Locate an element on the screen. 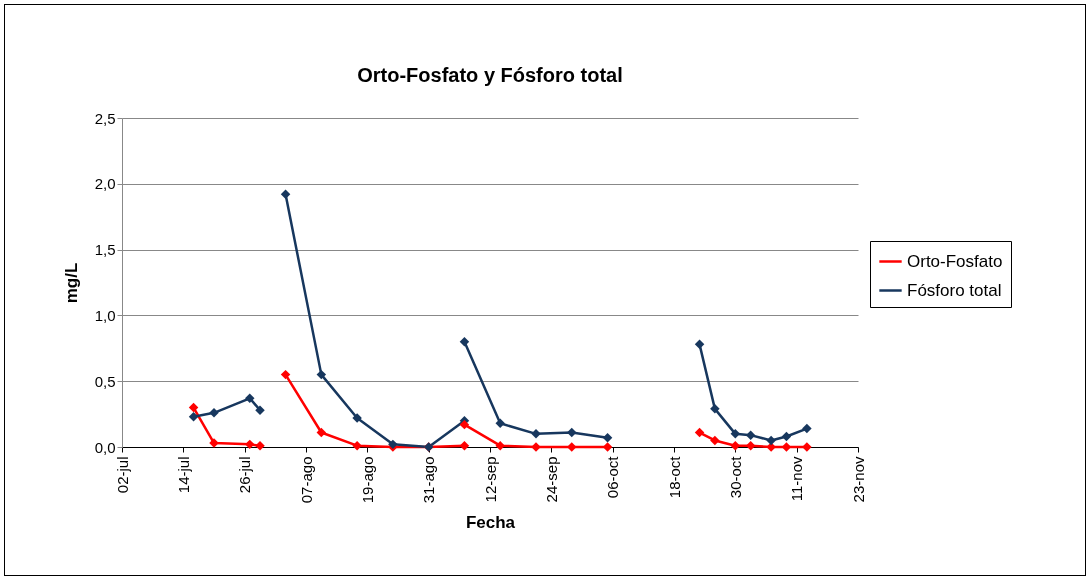 The height and width of the screenshot is (582, 1092). x-axis-title: Fecha is located at coordinates (490, 523).